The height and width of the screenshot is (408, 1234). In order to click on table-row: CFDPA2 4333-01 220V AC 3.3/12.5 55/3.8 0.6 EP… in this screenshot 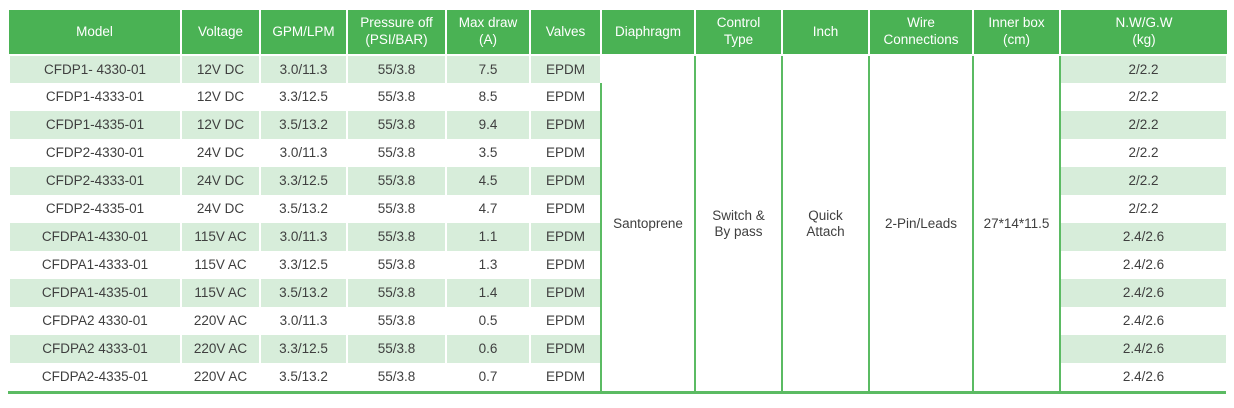, I will do `click(618, 349)`.